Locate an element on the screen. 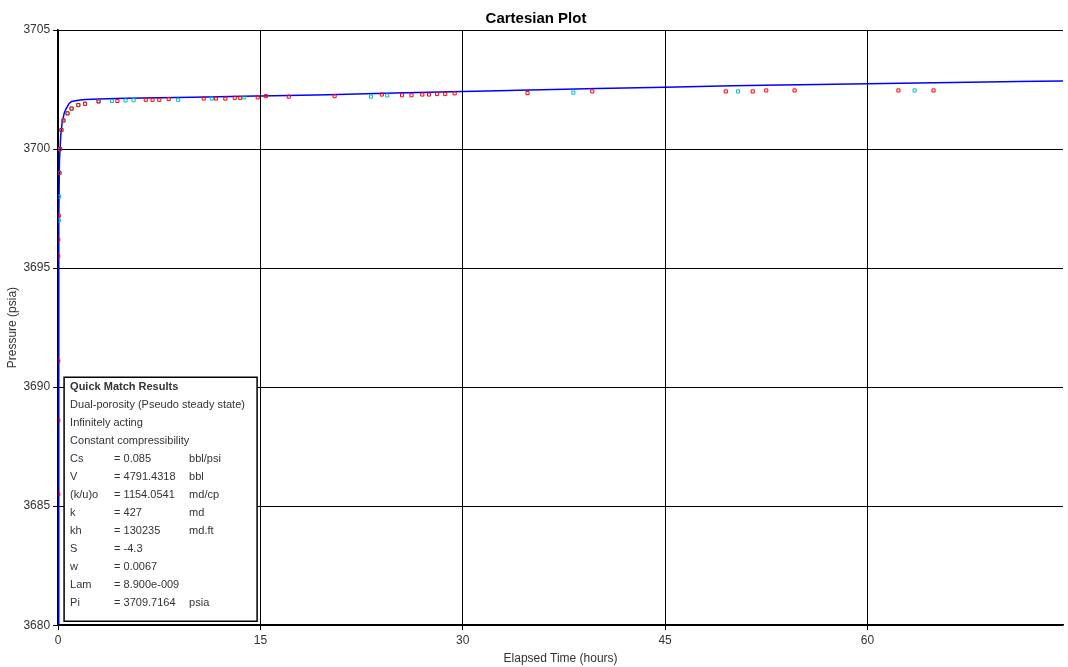 This screenshot has width=1068, height=667. text: kh = 130235 md.ft is located at coordinates (142, 530).